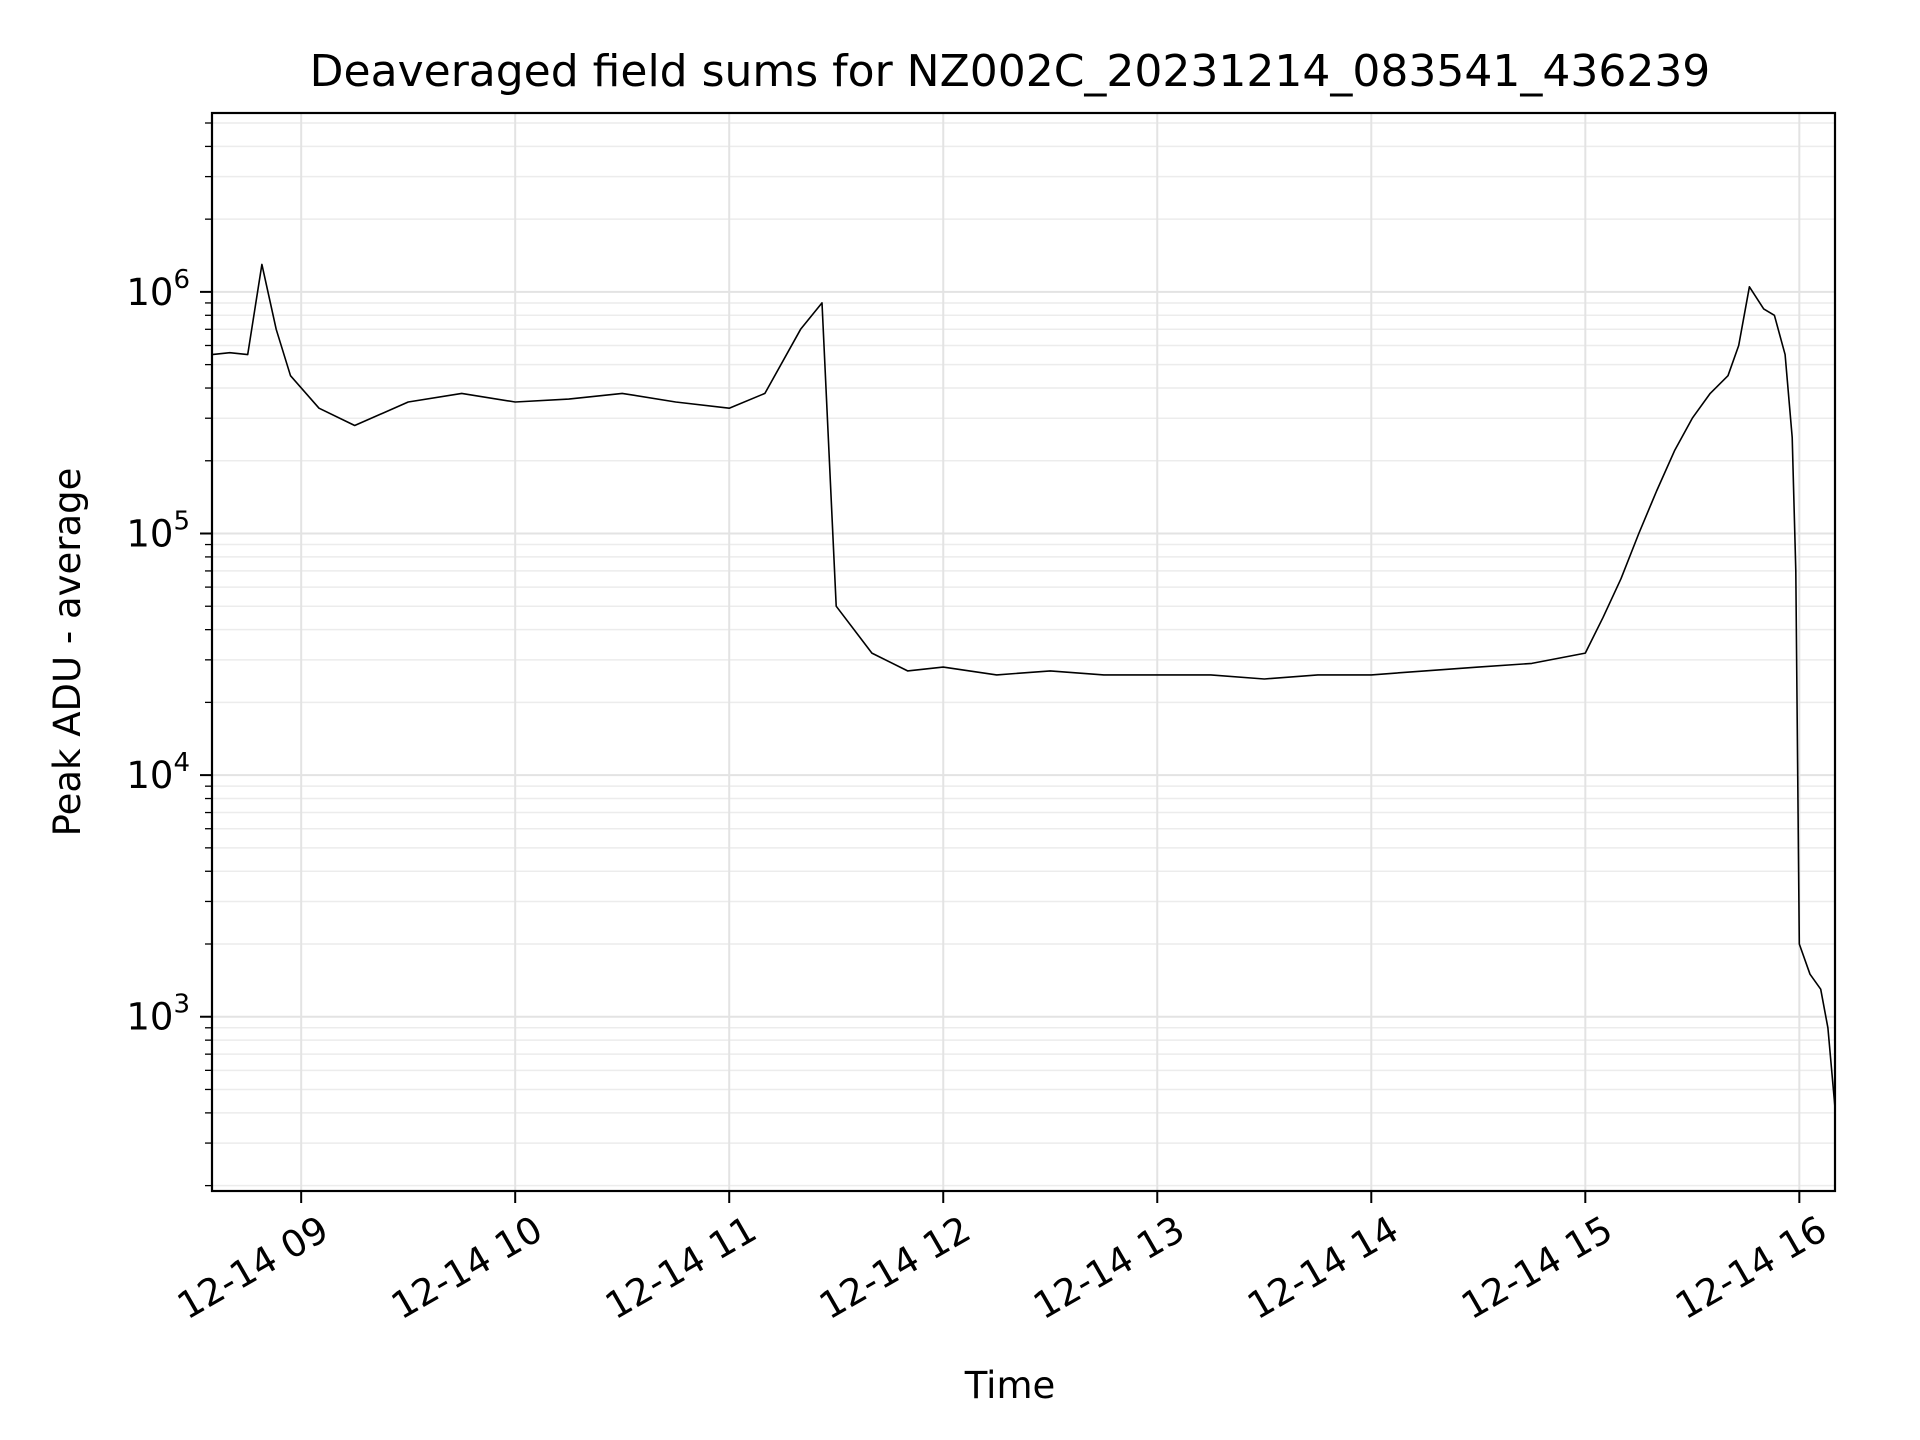 Image resolution: width=1920 pixels, height=1440 pixels. What do you see at coordinates (67, 652) in the screenshot?
I see `y-axis-label: Peak ADU - average` at bounding box center [67, 652].